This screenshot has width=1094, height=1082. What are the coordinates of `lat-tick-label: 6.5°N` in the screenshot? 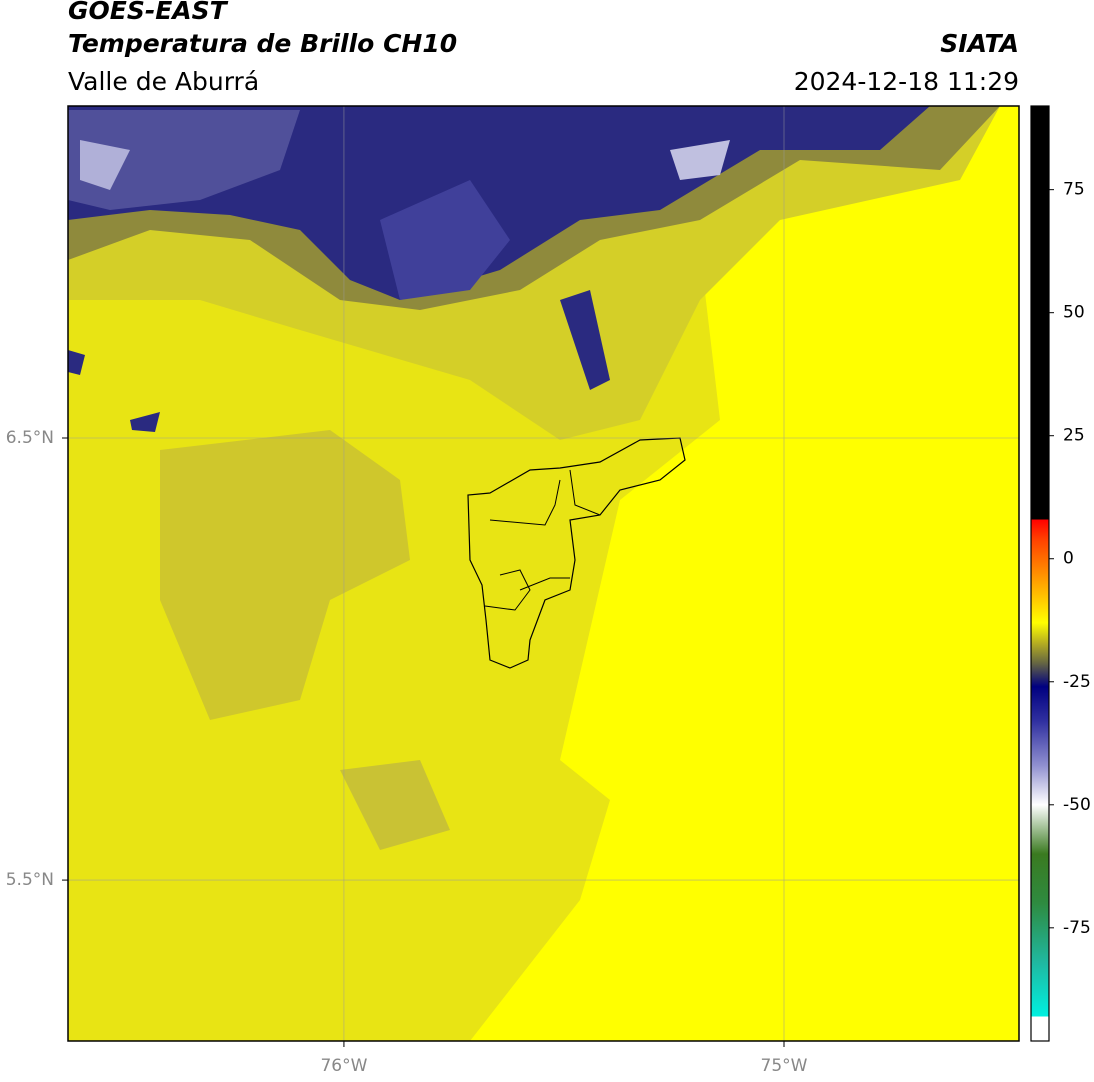 It's located at (30, 438).